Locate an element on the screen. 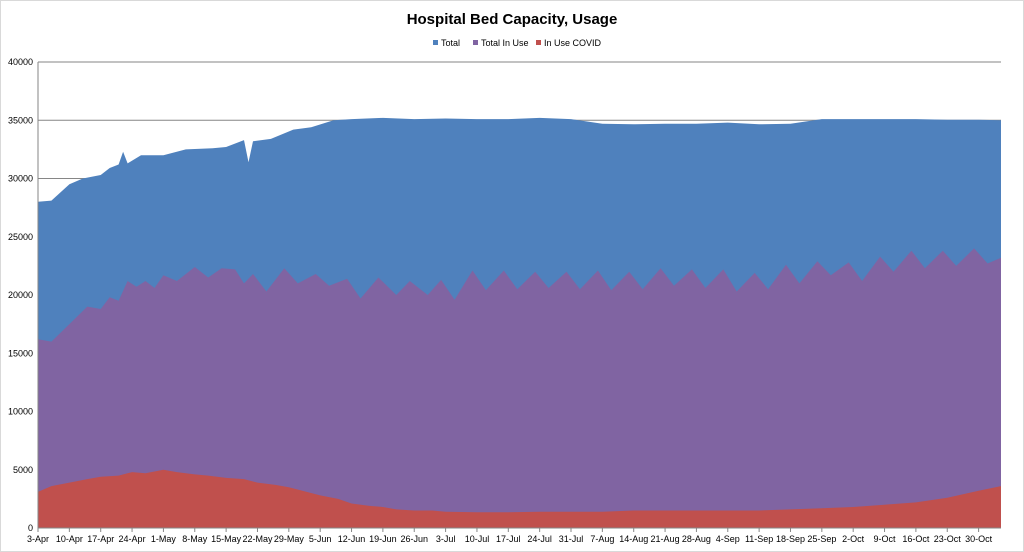  x-tick-label: 31-Jul is located at coordinates (571, 539).